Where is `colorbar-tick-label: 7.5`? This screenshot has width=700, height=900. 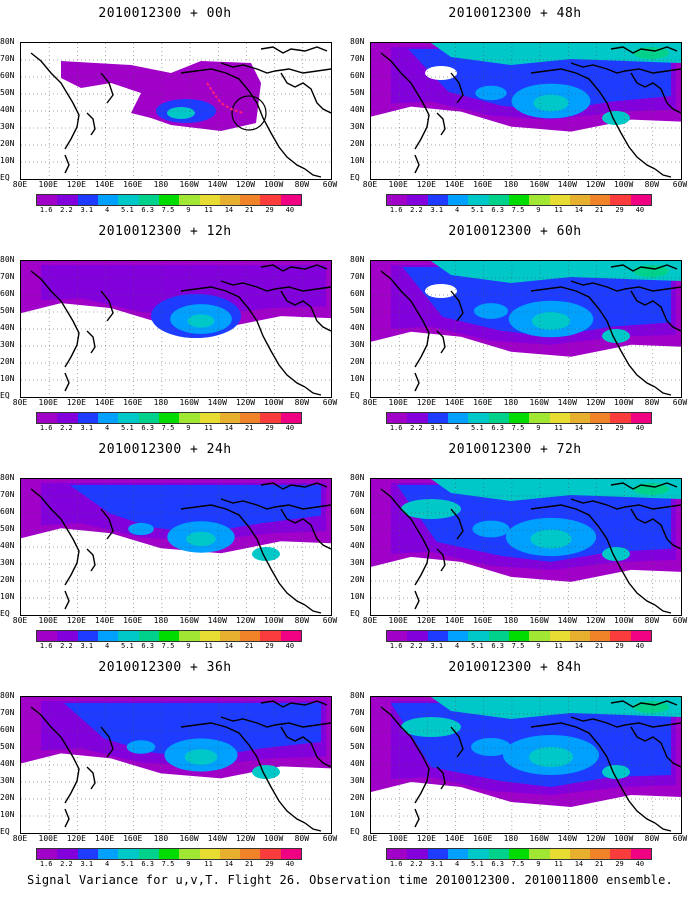 colorbar-tick-label: 7.5 is located at coordinates (168, 864).